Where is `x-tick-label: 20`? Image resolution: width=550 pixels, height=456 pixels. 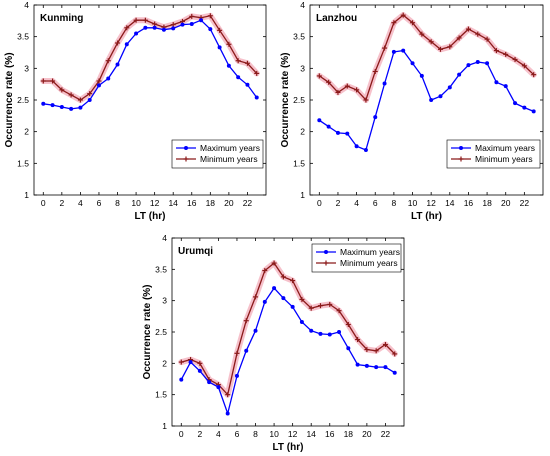 x-tick-label: 20 is located at coordinates (506, 203).